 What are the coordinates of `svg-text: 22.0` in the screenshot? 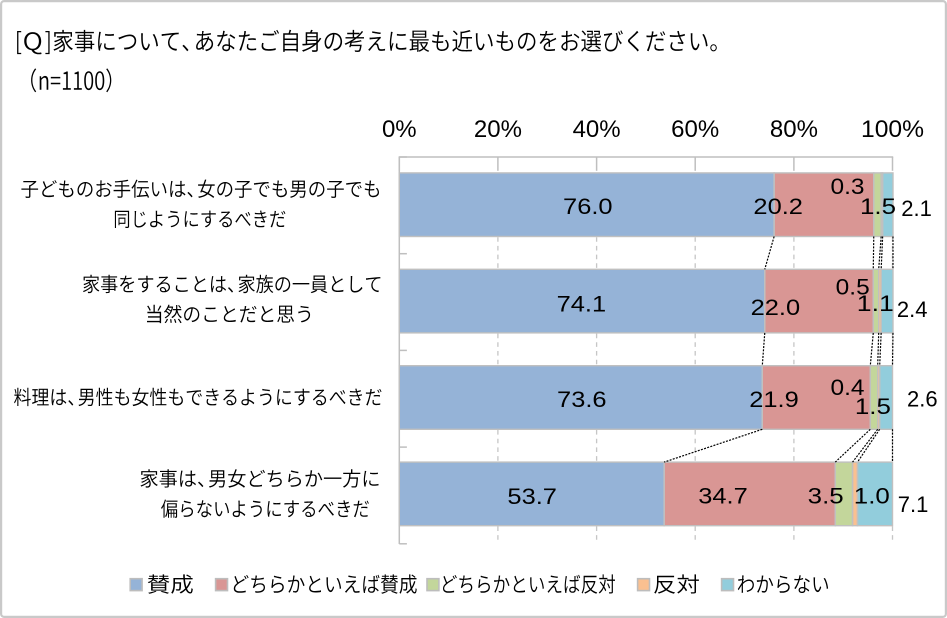 It's located at (776, 307).